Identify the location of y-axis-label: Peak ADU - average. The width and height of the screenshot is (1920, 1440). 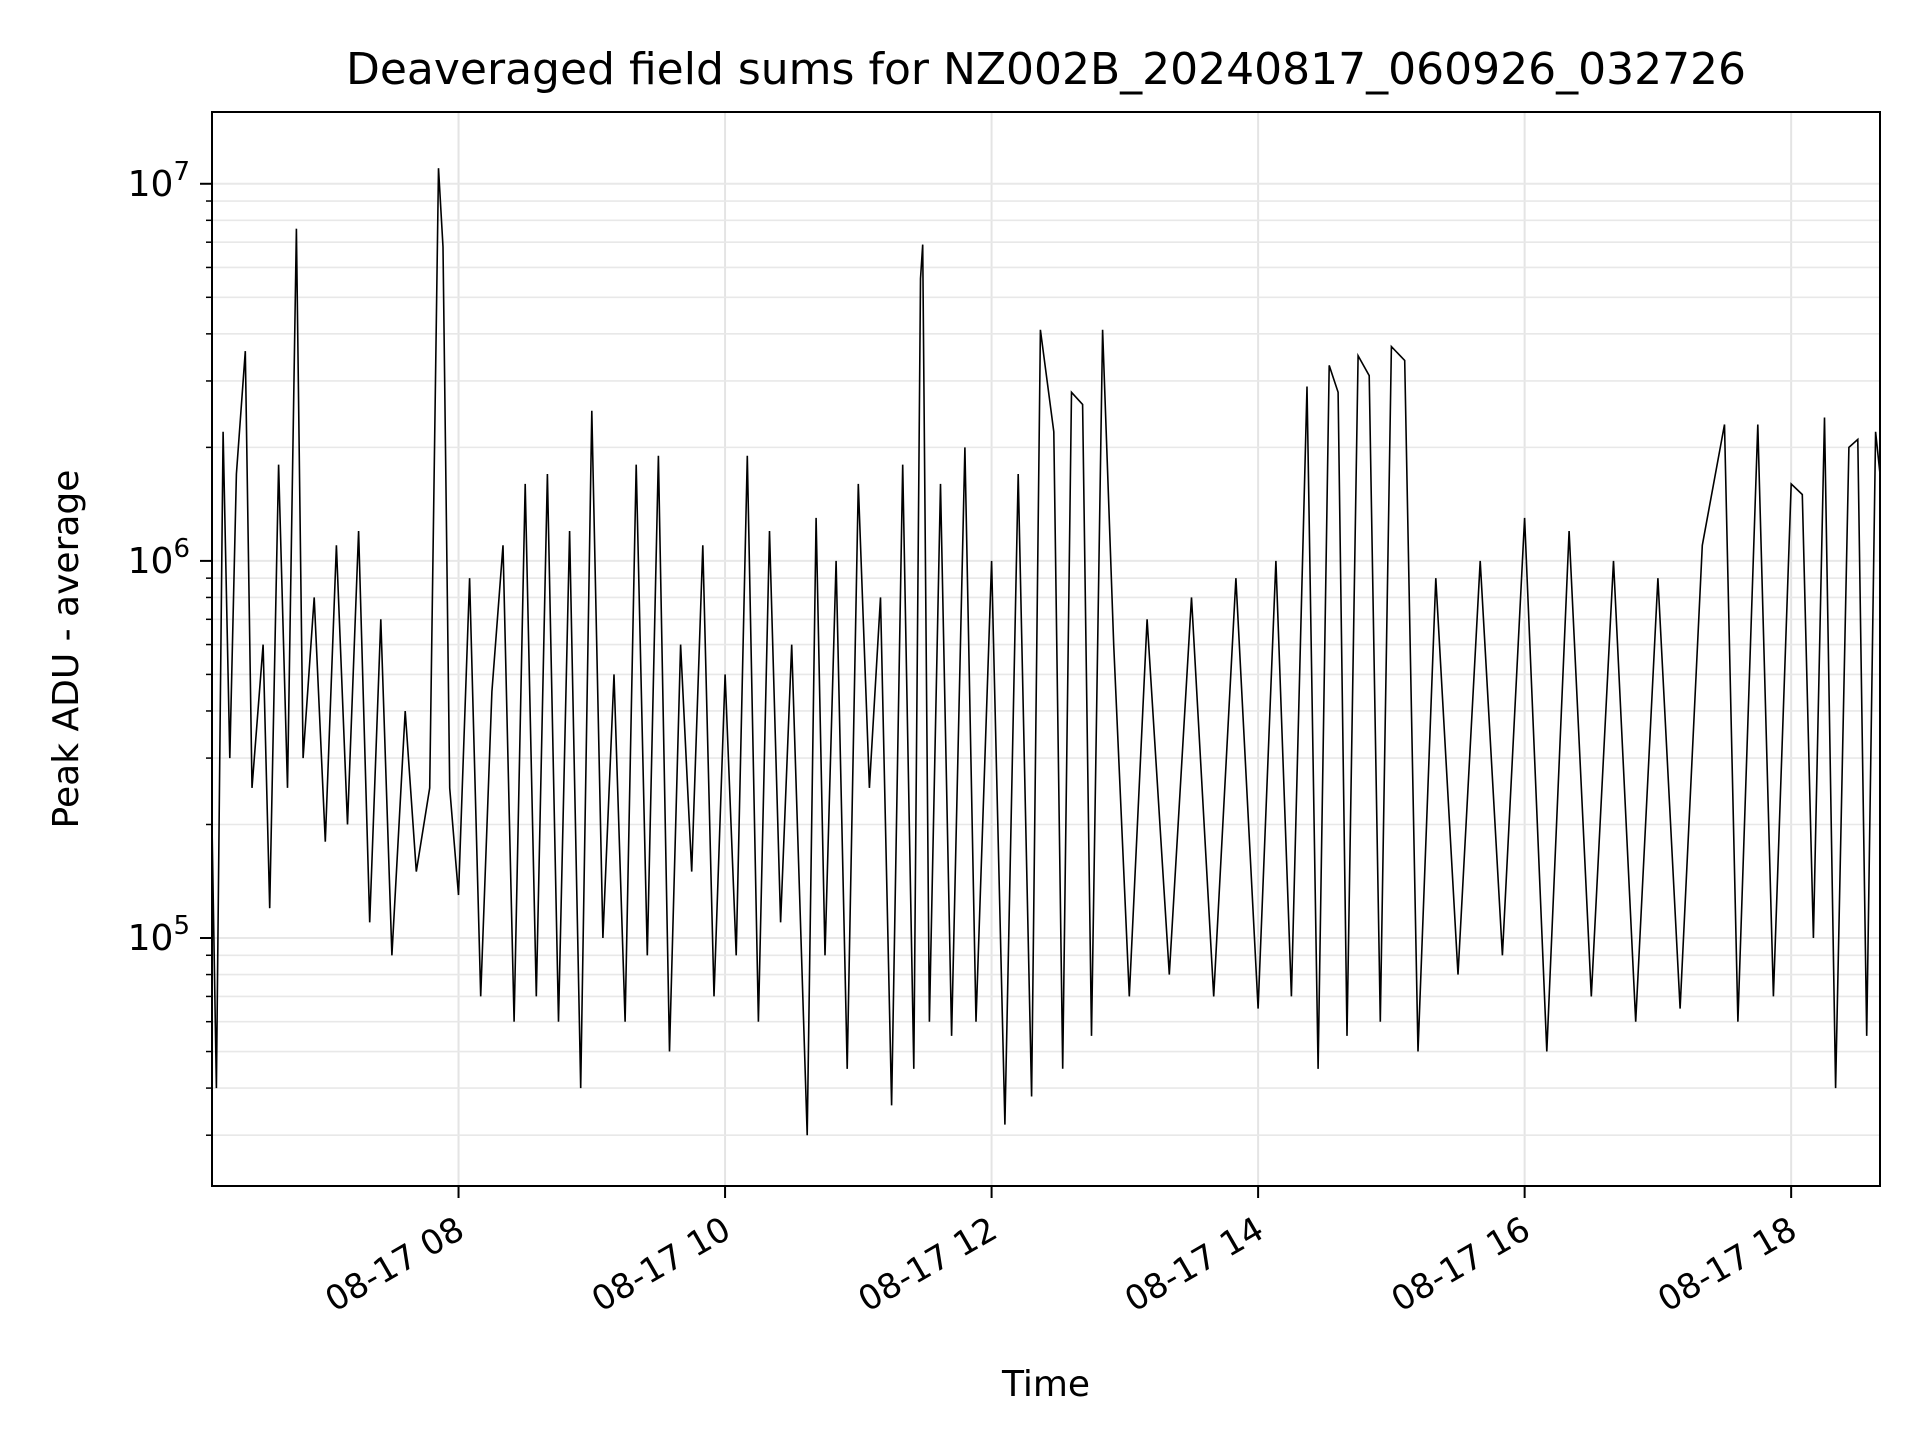
(66, 649).